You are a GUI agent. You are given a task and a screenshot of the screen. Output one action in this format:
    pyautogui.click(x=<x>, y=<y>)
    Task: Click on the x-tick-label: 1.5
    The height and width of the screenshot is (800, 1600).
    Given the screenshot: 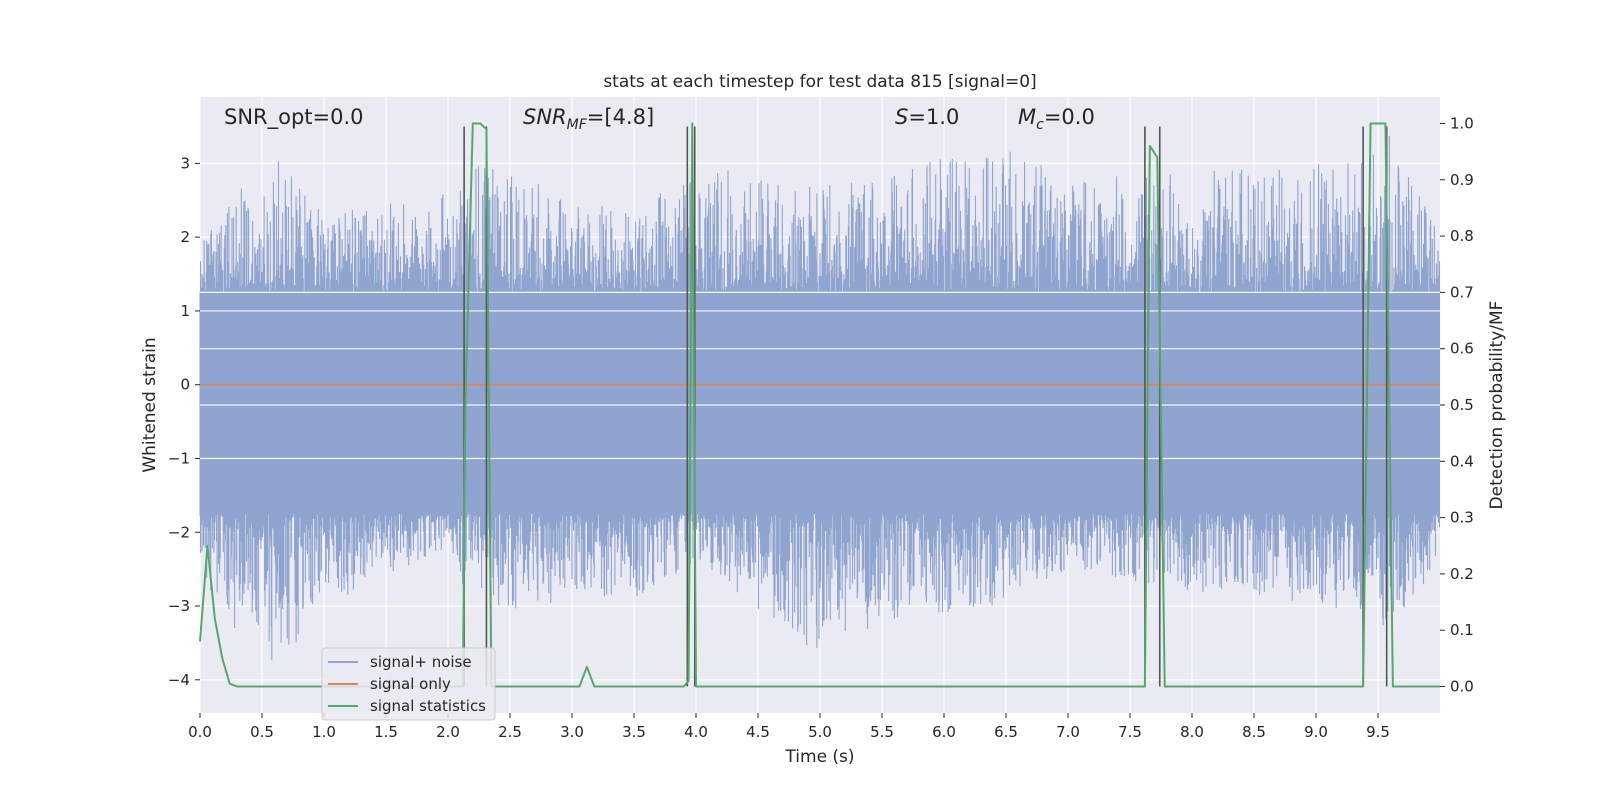 What is the action you would take?
    pyautogui.click(x=386, y=732)
    